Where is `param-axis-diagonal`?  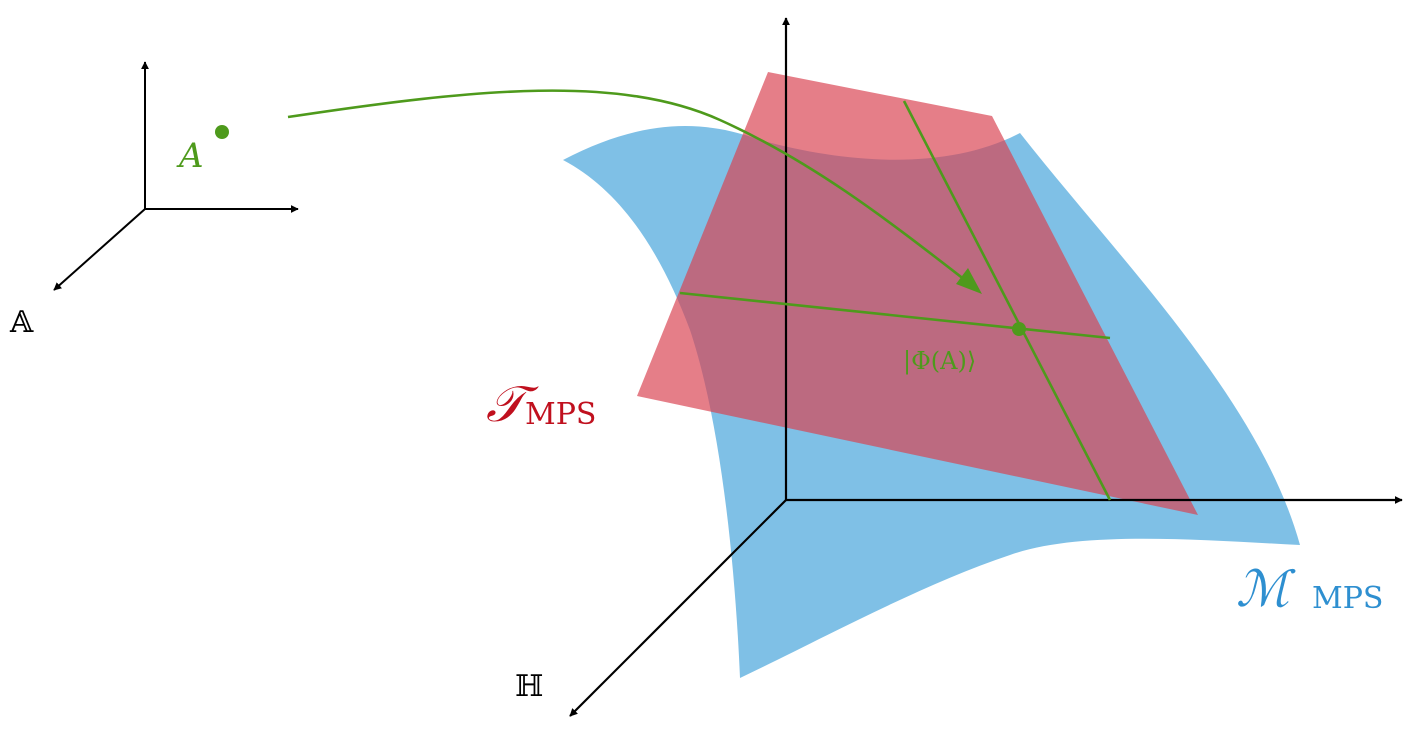 param-axis-diagonal is located at coordinates (99, 249).